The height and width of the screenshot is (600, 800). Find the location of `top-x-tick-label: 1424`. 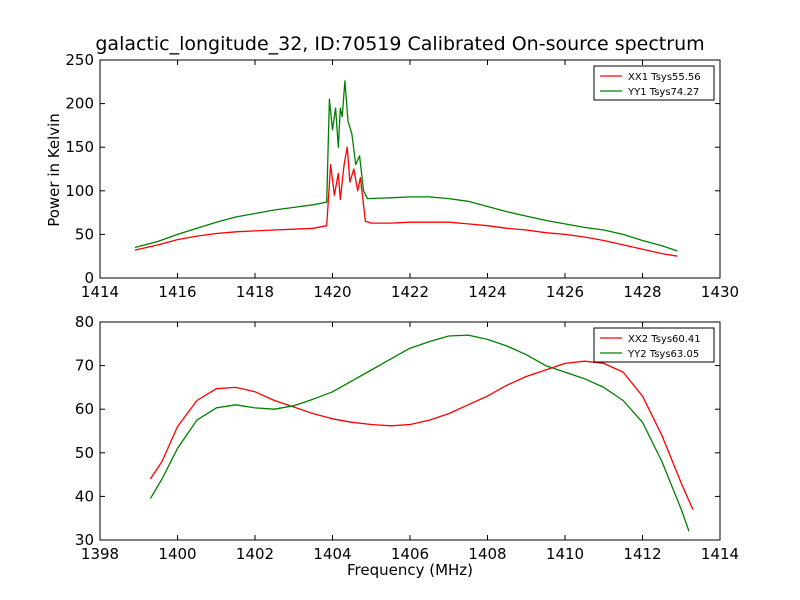

top-x-tick-label: 1424 is located at coordinates (487, 292).